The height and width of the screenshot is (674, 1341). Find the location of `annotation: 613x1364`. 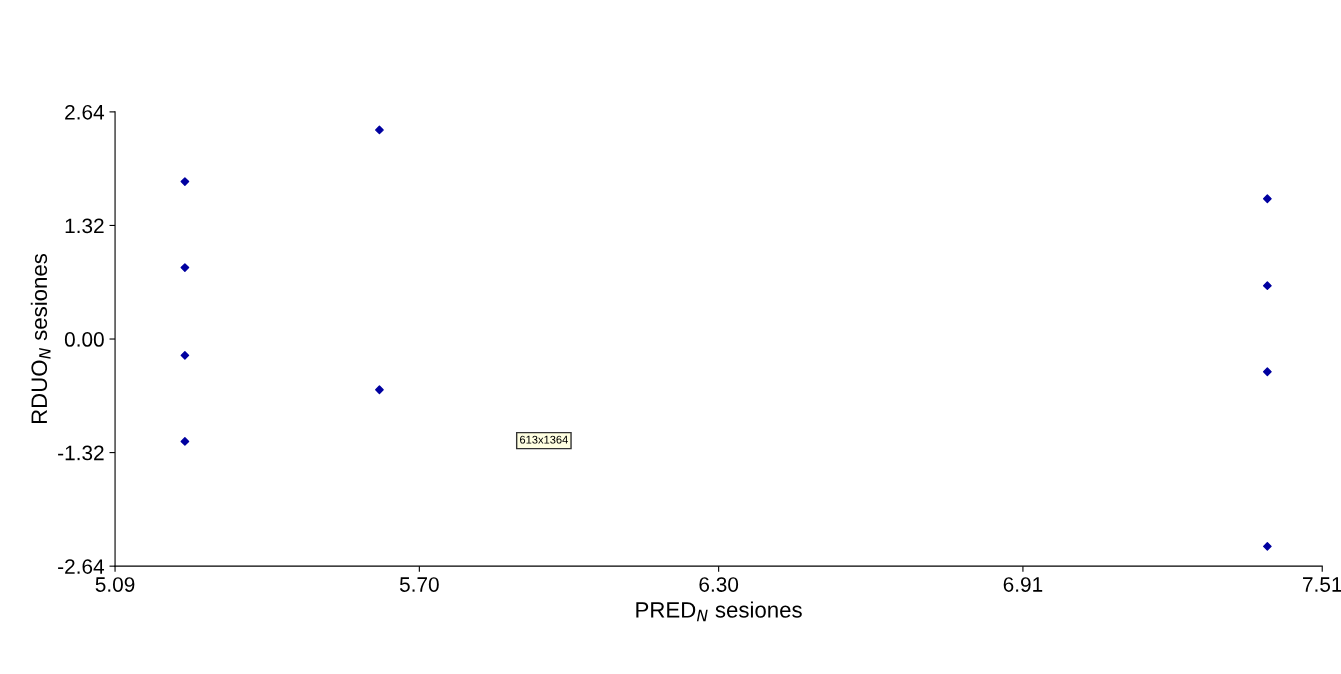

annotation: 613x1364 is located at coordinates (544, 439).